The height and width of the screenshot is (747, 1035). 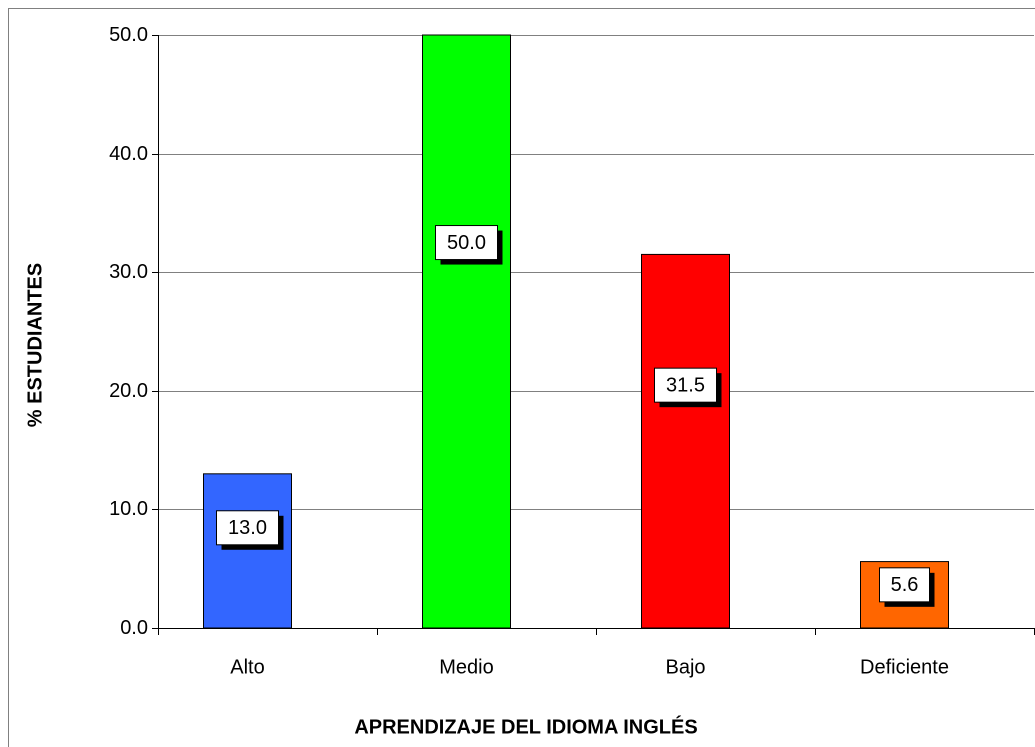 I want to click on data-label: 5.6, so click(x=905, y=585).